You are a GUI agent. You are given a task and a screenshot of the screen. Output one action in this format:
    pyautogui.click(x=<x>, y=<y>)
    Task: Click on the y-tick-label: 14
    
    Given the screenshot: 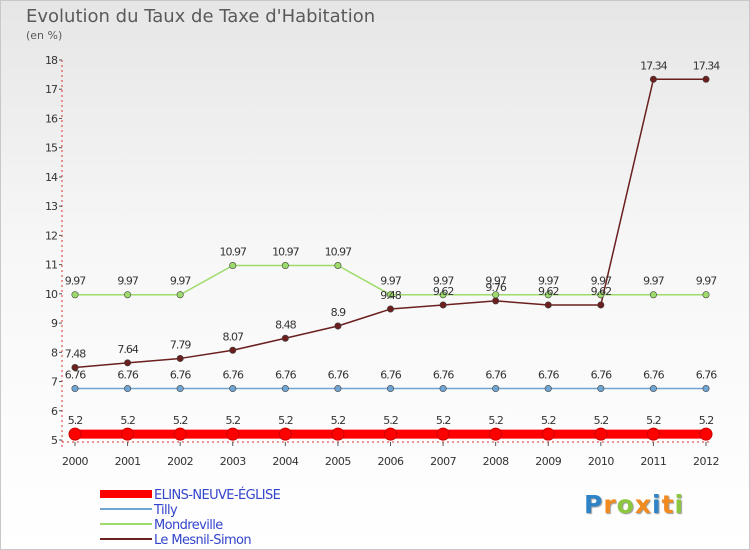 What is the action you would take?
    pyautogui.click(x=51, y=177)
    